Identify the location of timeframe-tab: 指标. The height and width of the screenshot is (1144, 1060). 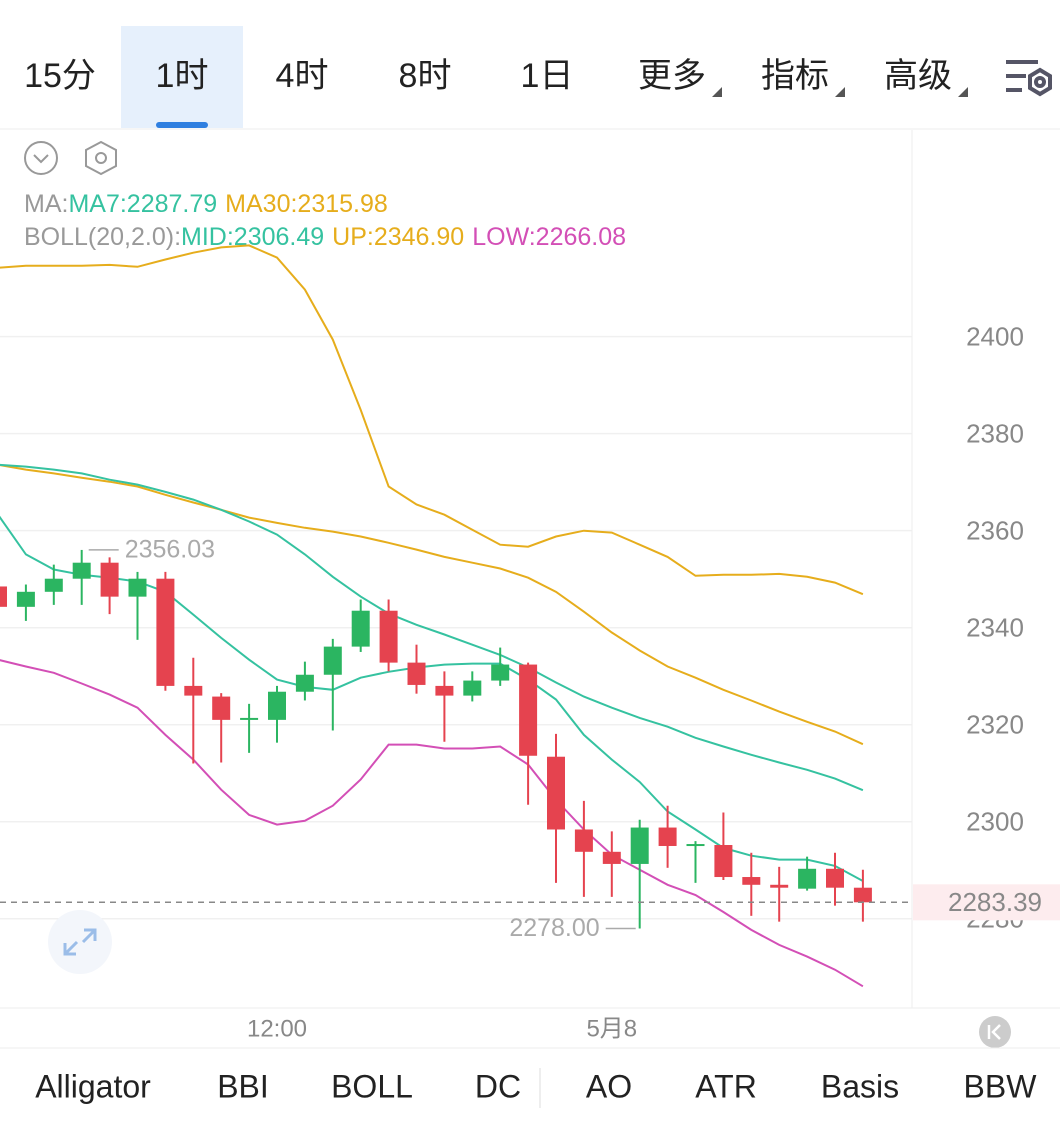
(795, 76).